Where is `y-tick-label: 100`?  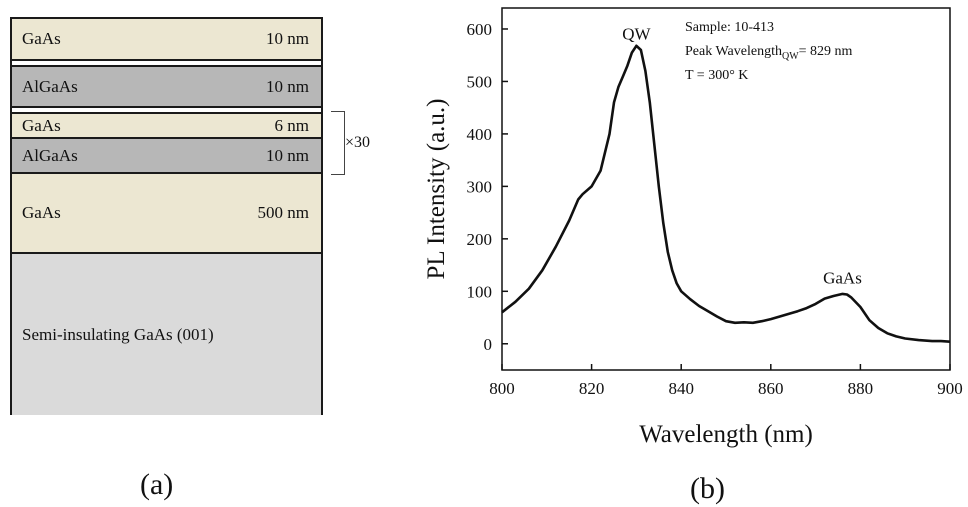 y-tick-label: 100 is located at coordinates (480, 291).